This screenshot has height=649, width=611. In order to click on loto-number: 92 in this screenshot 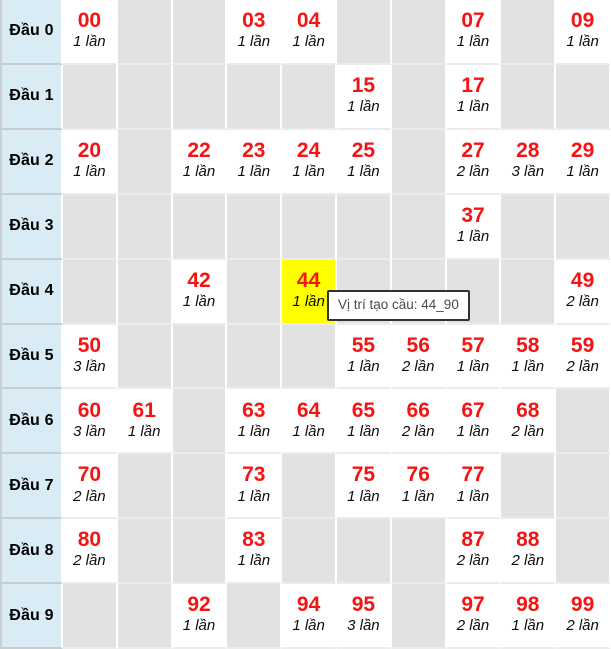, I will do `click(199, 605)`.